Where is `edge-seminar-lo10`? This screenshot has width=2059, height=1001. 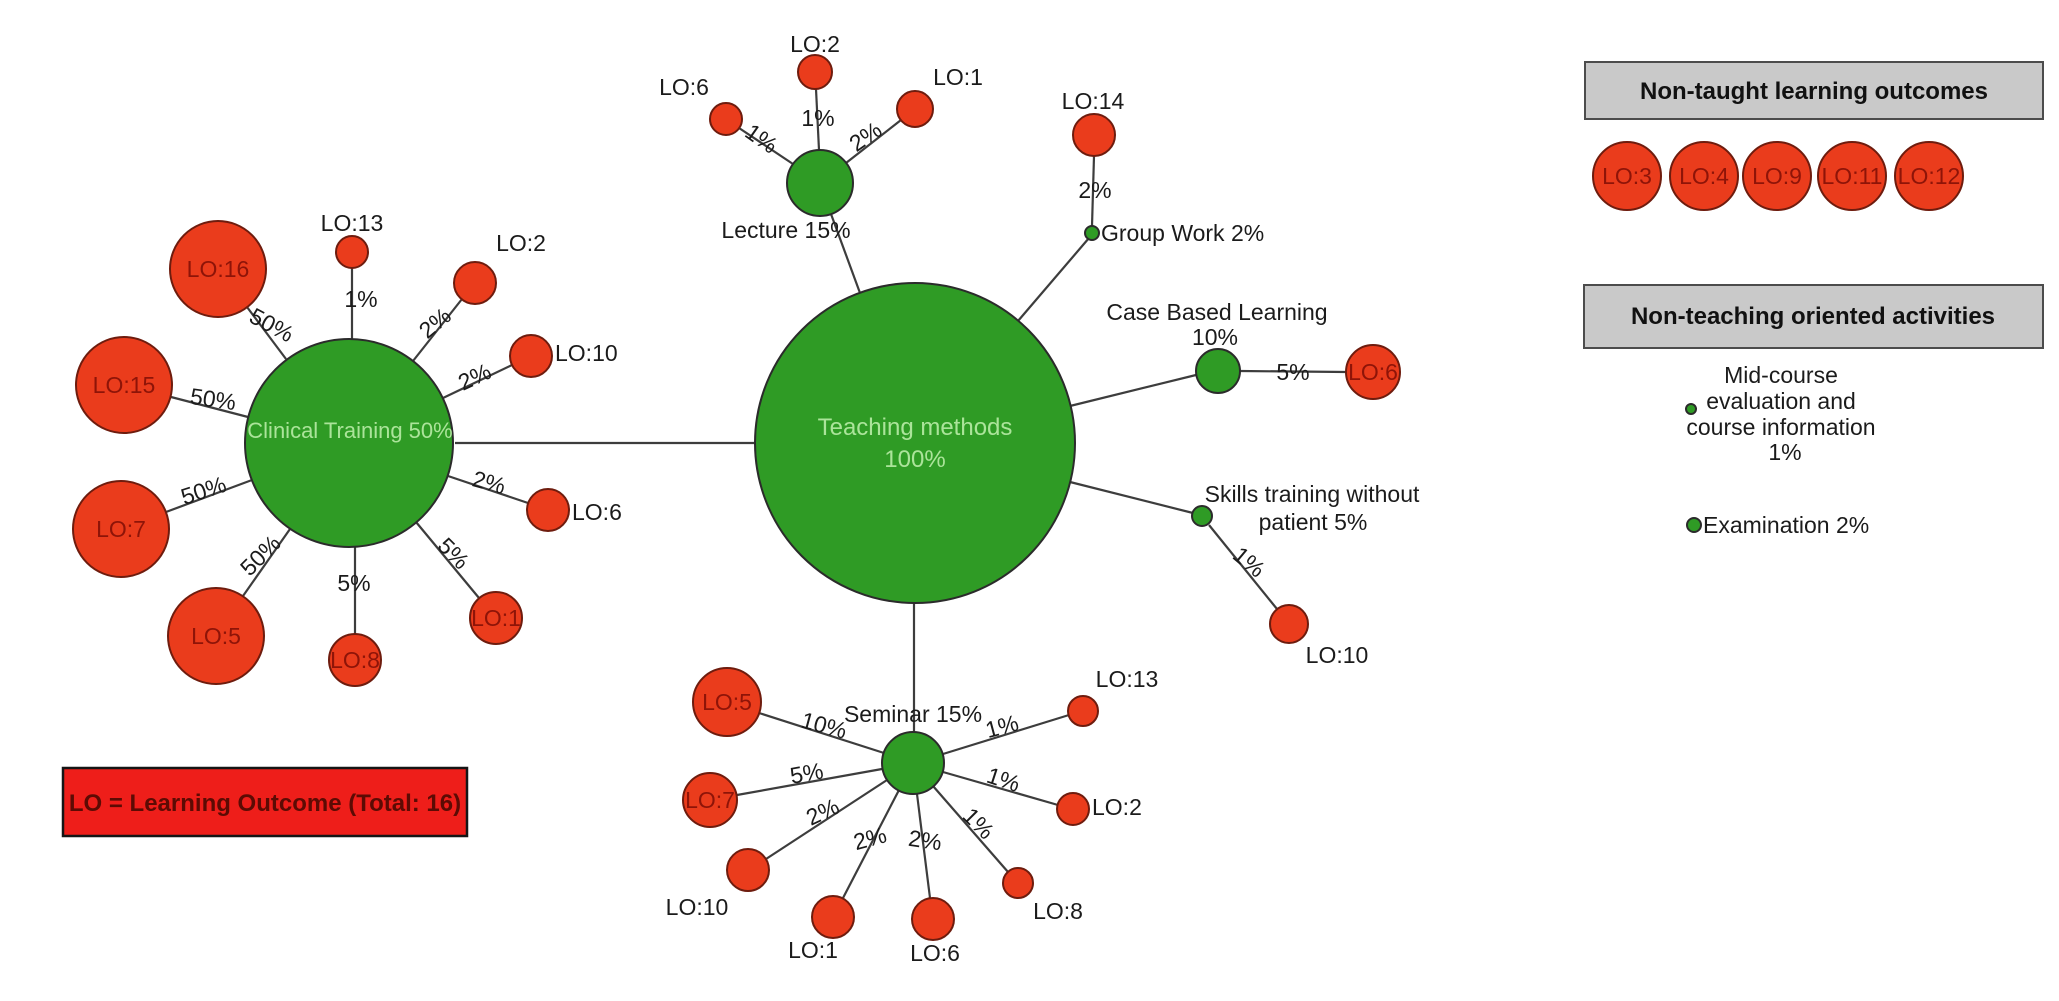
edge-seminar-lo10 is located at coordinates (826, 819).